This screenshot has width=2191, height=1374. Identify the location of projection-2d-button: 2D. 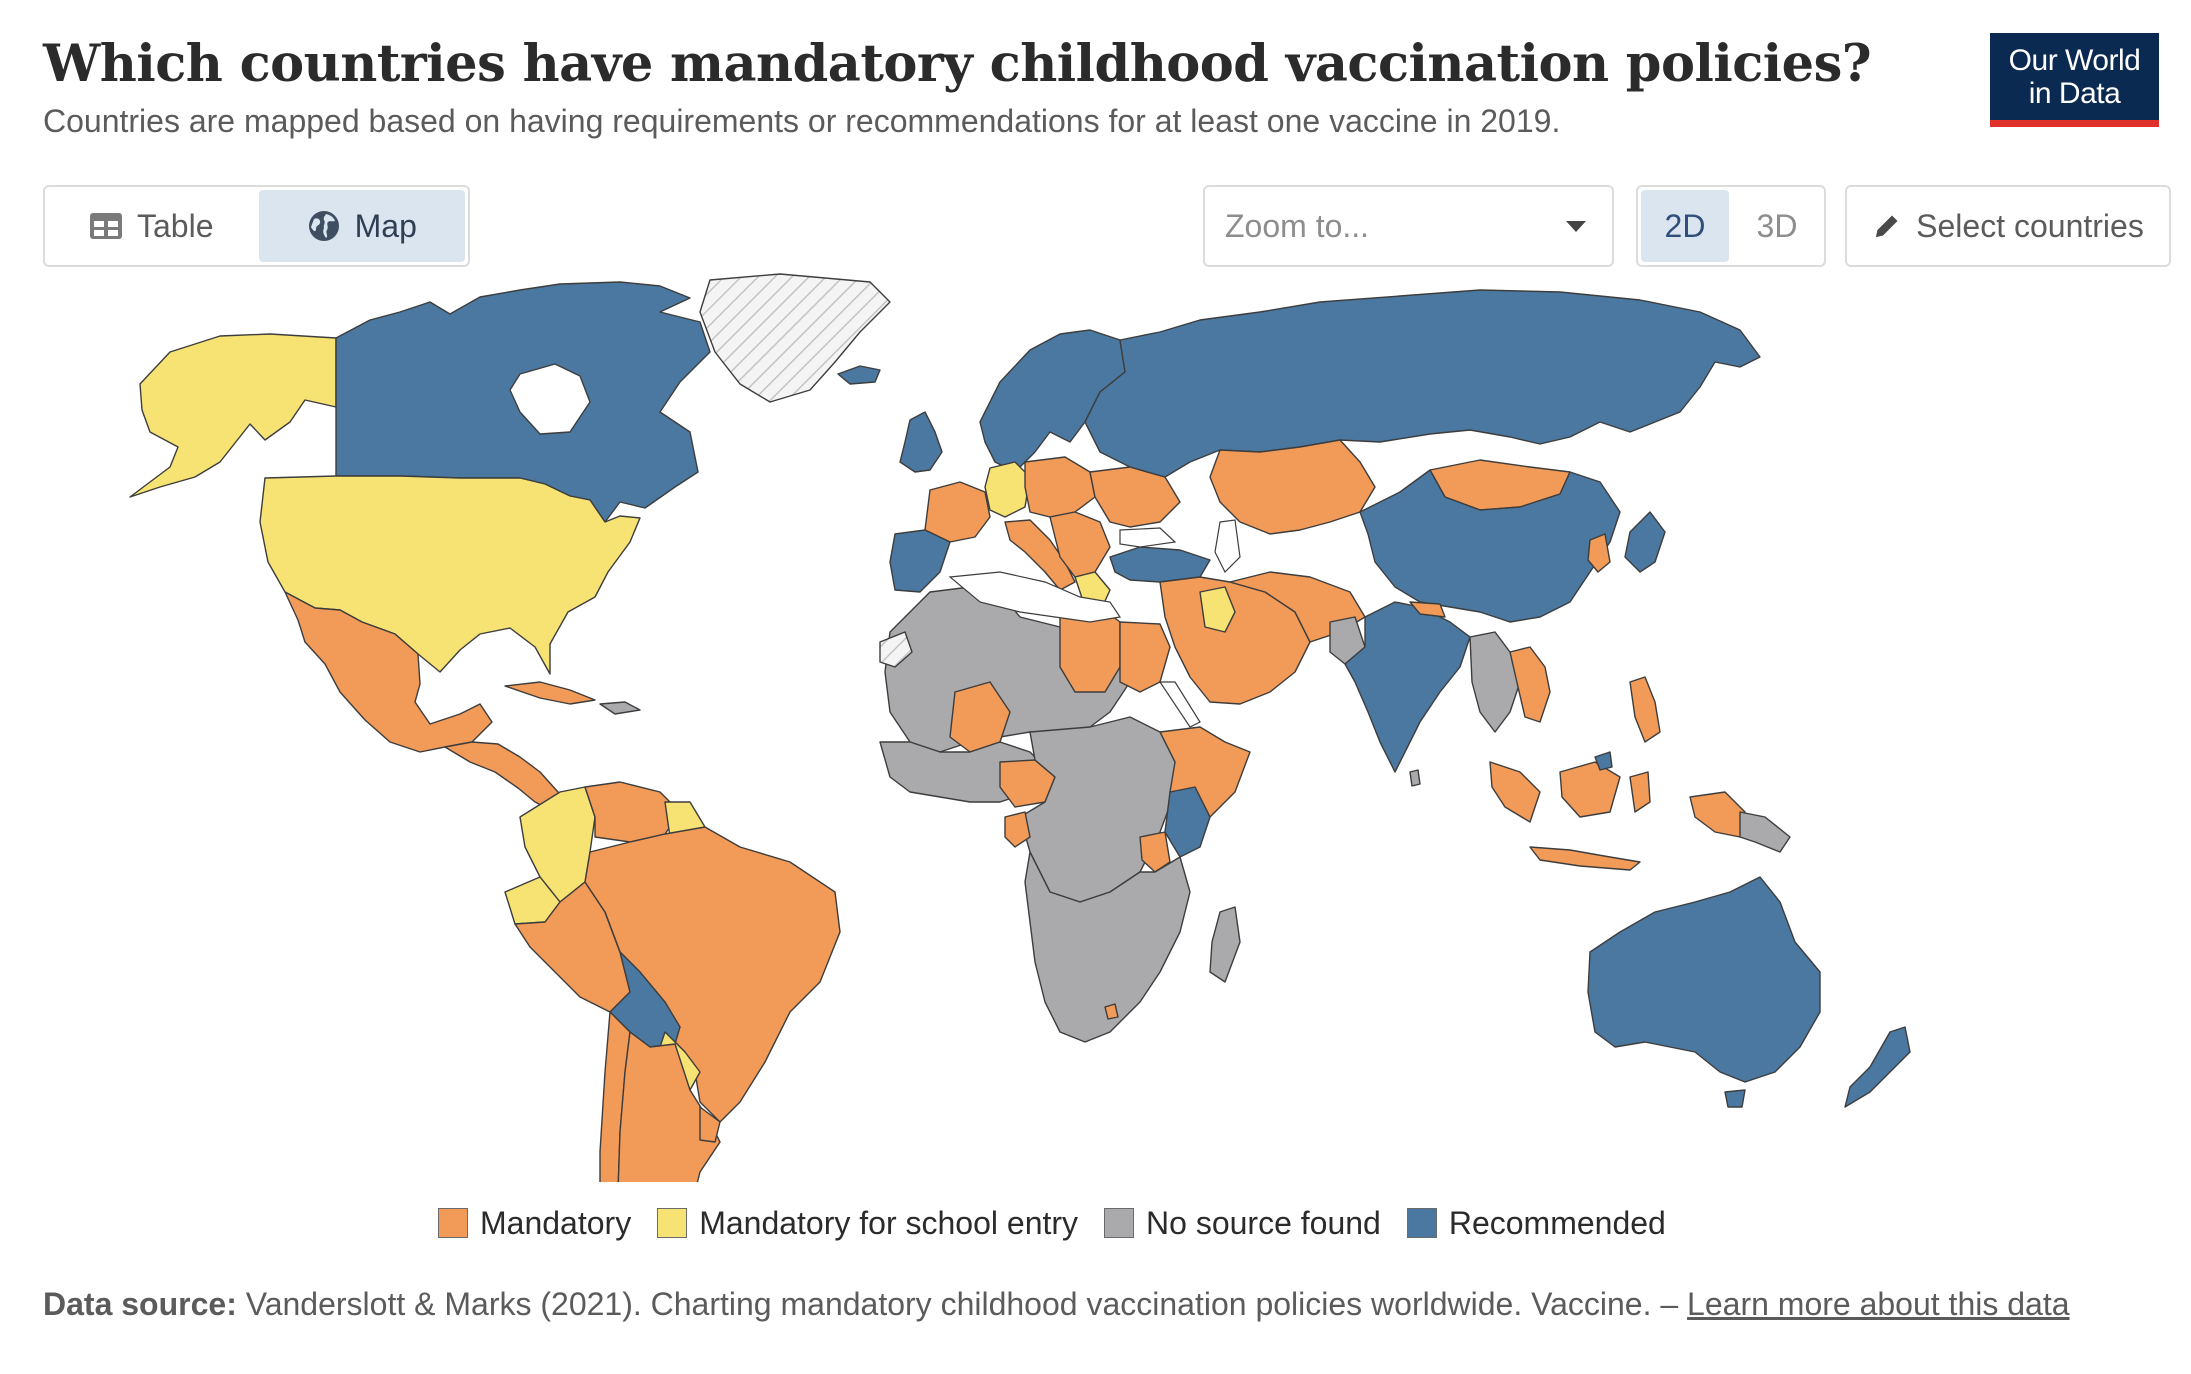
(1685, 226).